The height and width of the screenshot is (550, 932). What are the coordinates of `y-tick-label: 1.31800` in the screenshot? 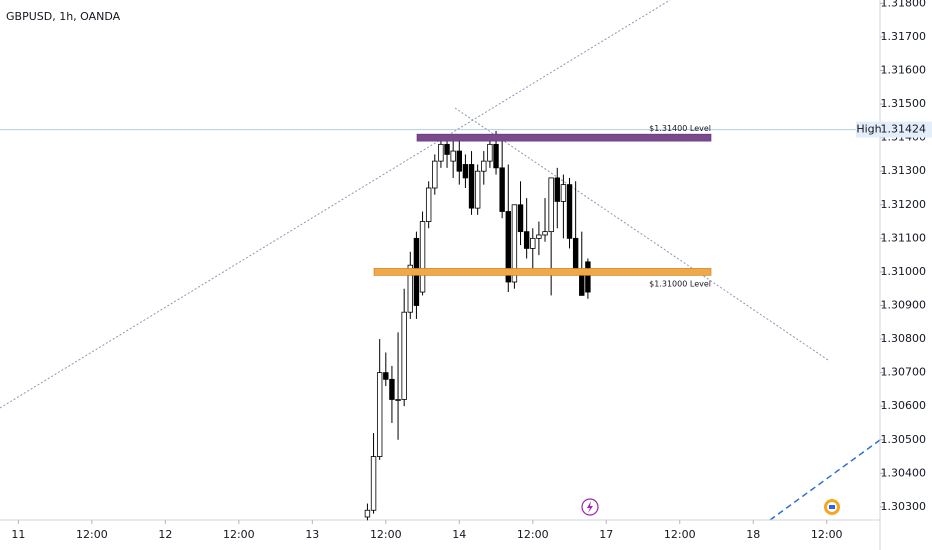 It's located at (904, 4).